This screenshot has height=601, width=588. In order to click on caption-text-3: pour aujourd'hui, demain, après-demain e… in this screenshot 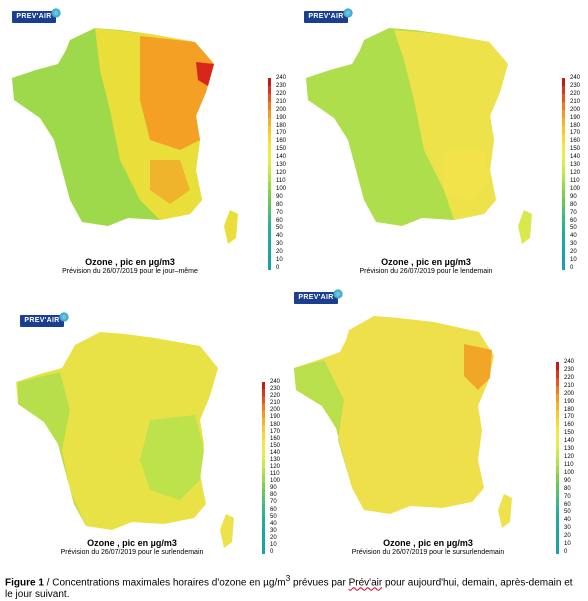, I will do `click(289, 589)`.